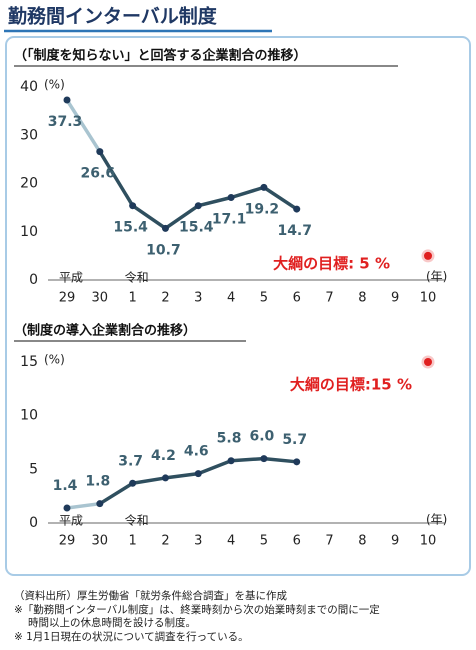 This screenshot has height=650, width=476. I want to click on data-label: 5.8, so click(229, 439).